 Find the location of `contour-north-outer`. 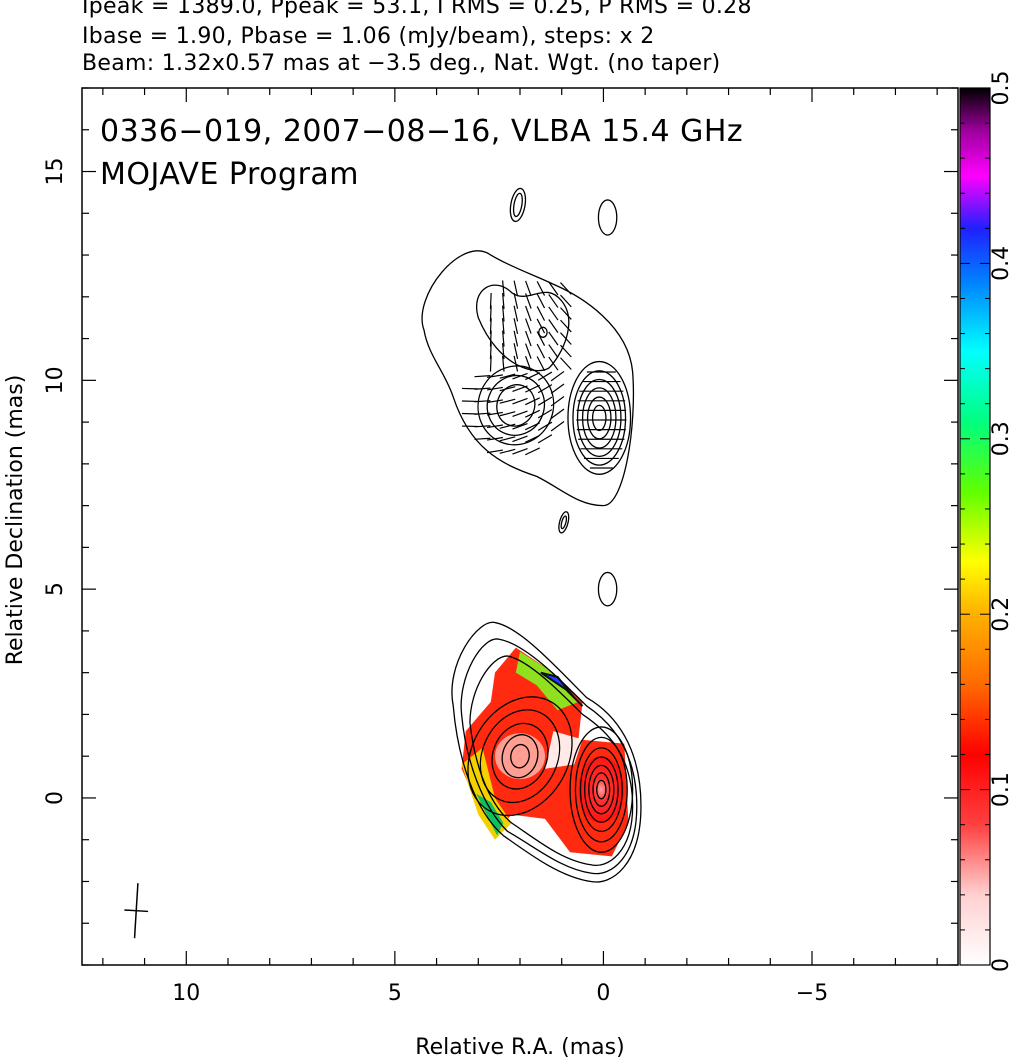

contour-north-outer is located at coordinates (528, 378).